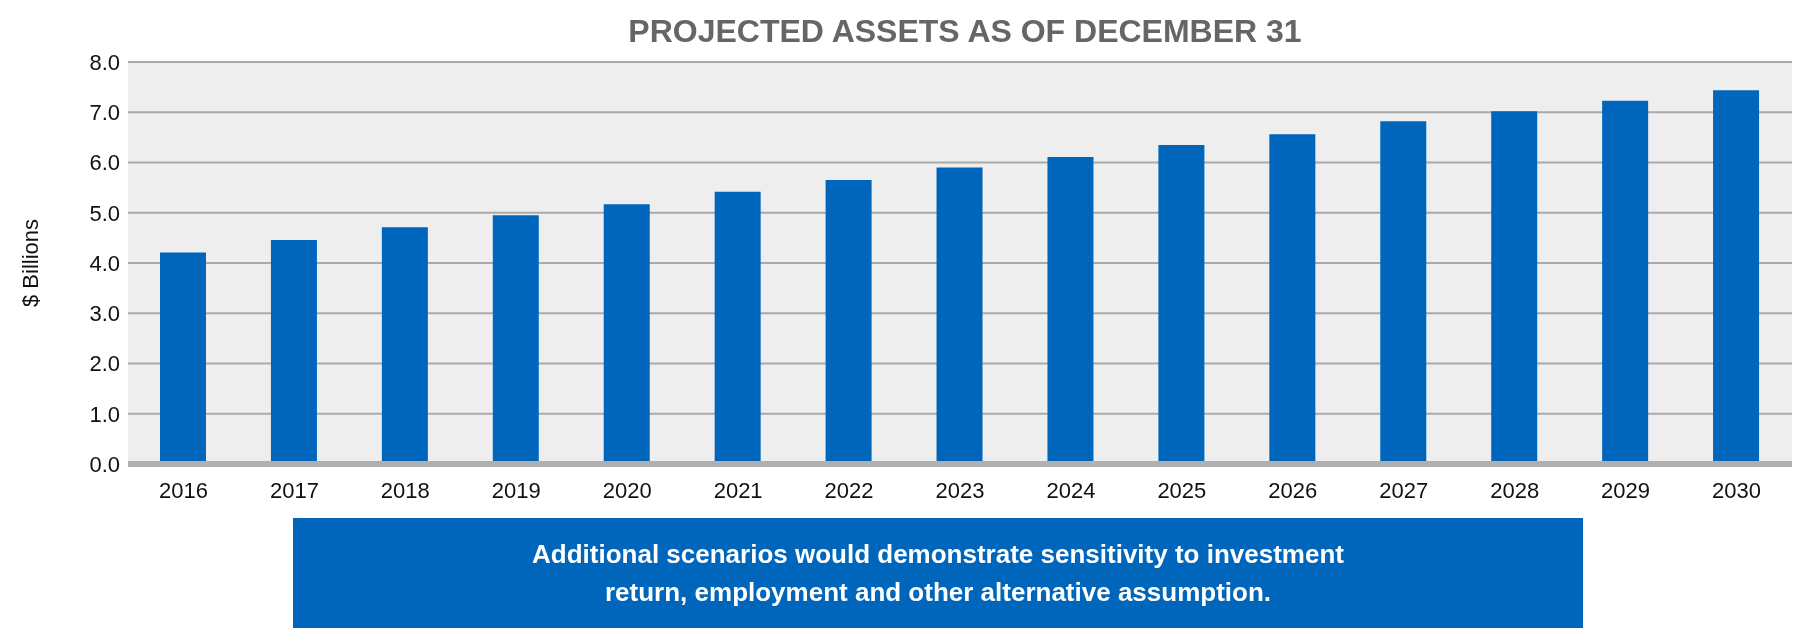 This screenshot has height=628, width=1800. I want to click on x-tick-label: 2023, so click(960, 490).